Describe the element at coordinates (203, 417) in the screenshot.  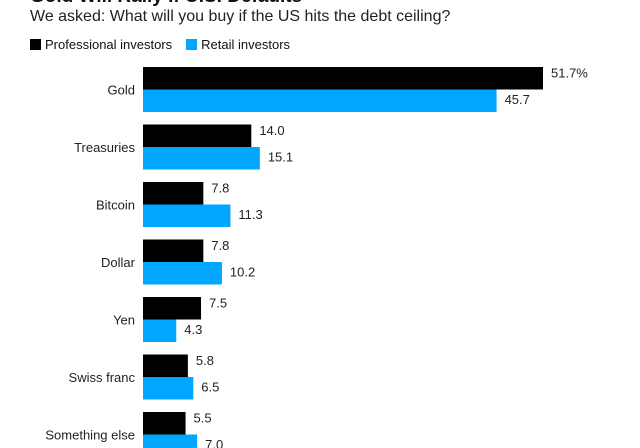
I see `value-label: 5.5` at that location.